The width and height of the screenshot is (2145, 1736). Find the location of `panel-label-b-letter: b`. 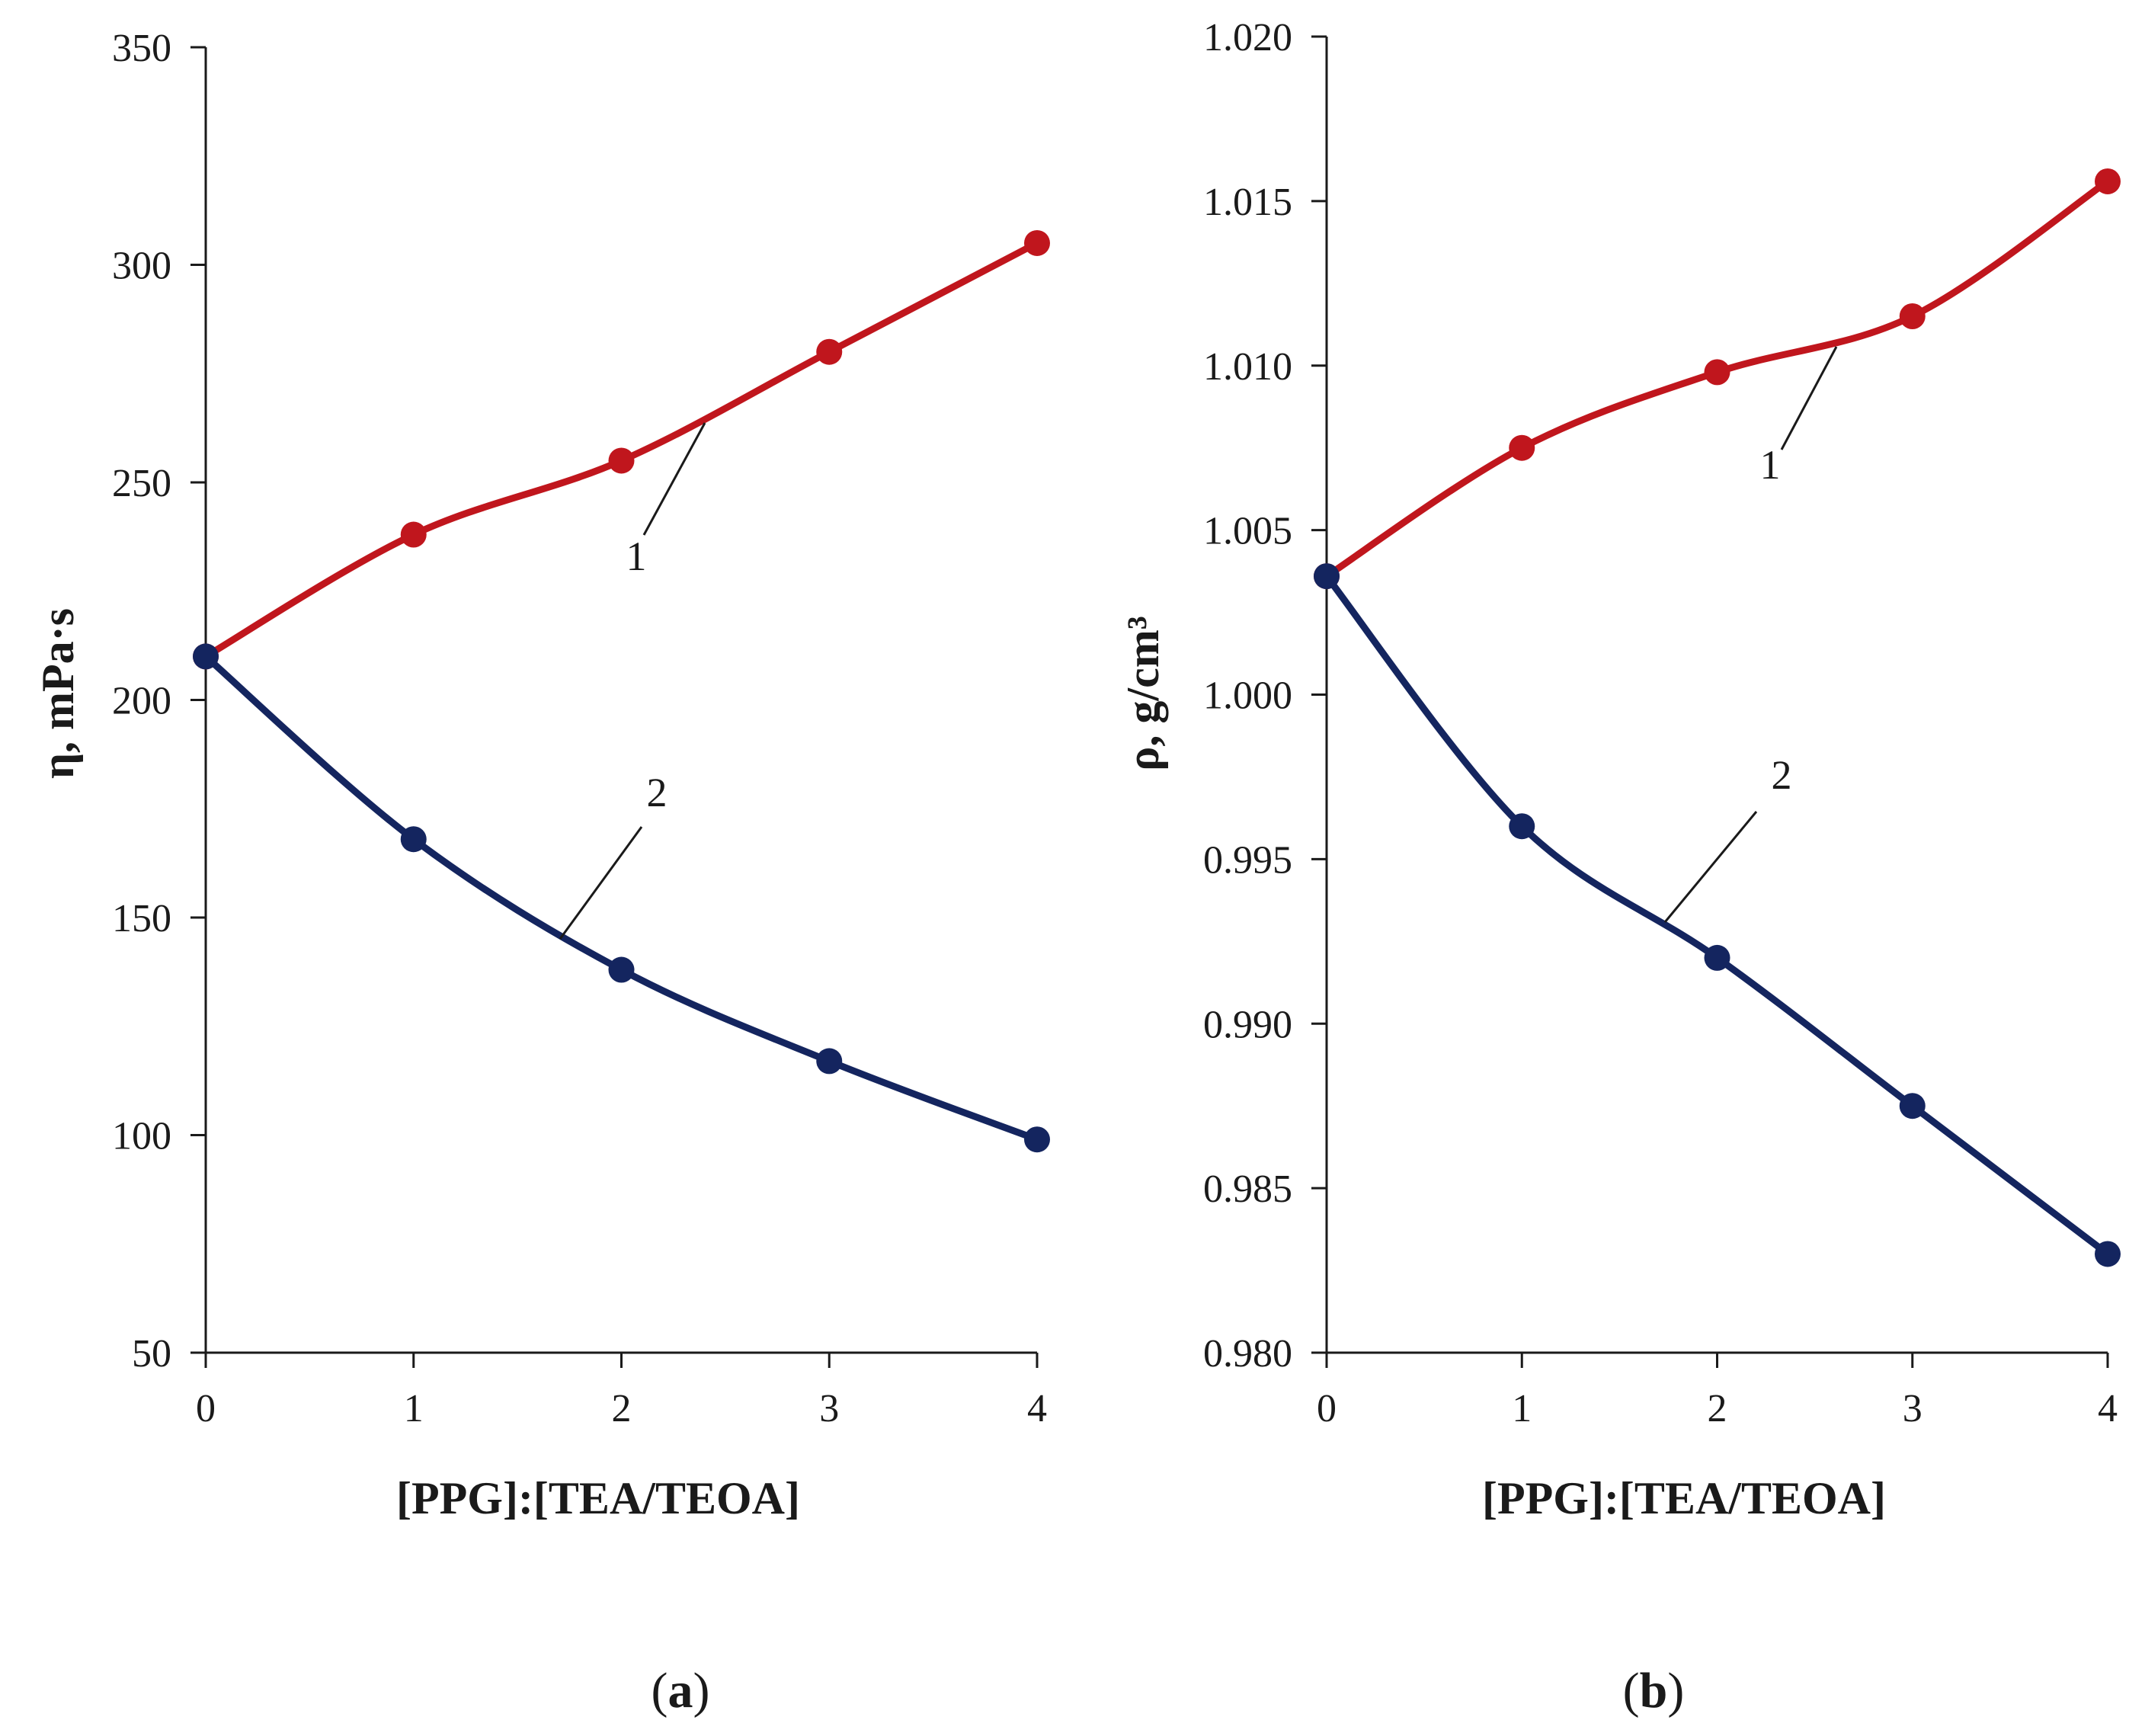

panel-label-b-letter: b is located at coordinates (1654, 1690).